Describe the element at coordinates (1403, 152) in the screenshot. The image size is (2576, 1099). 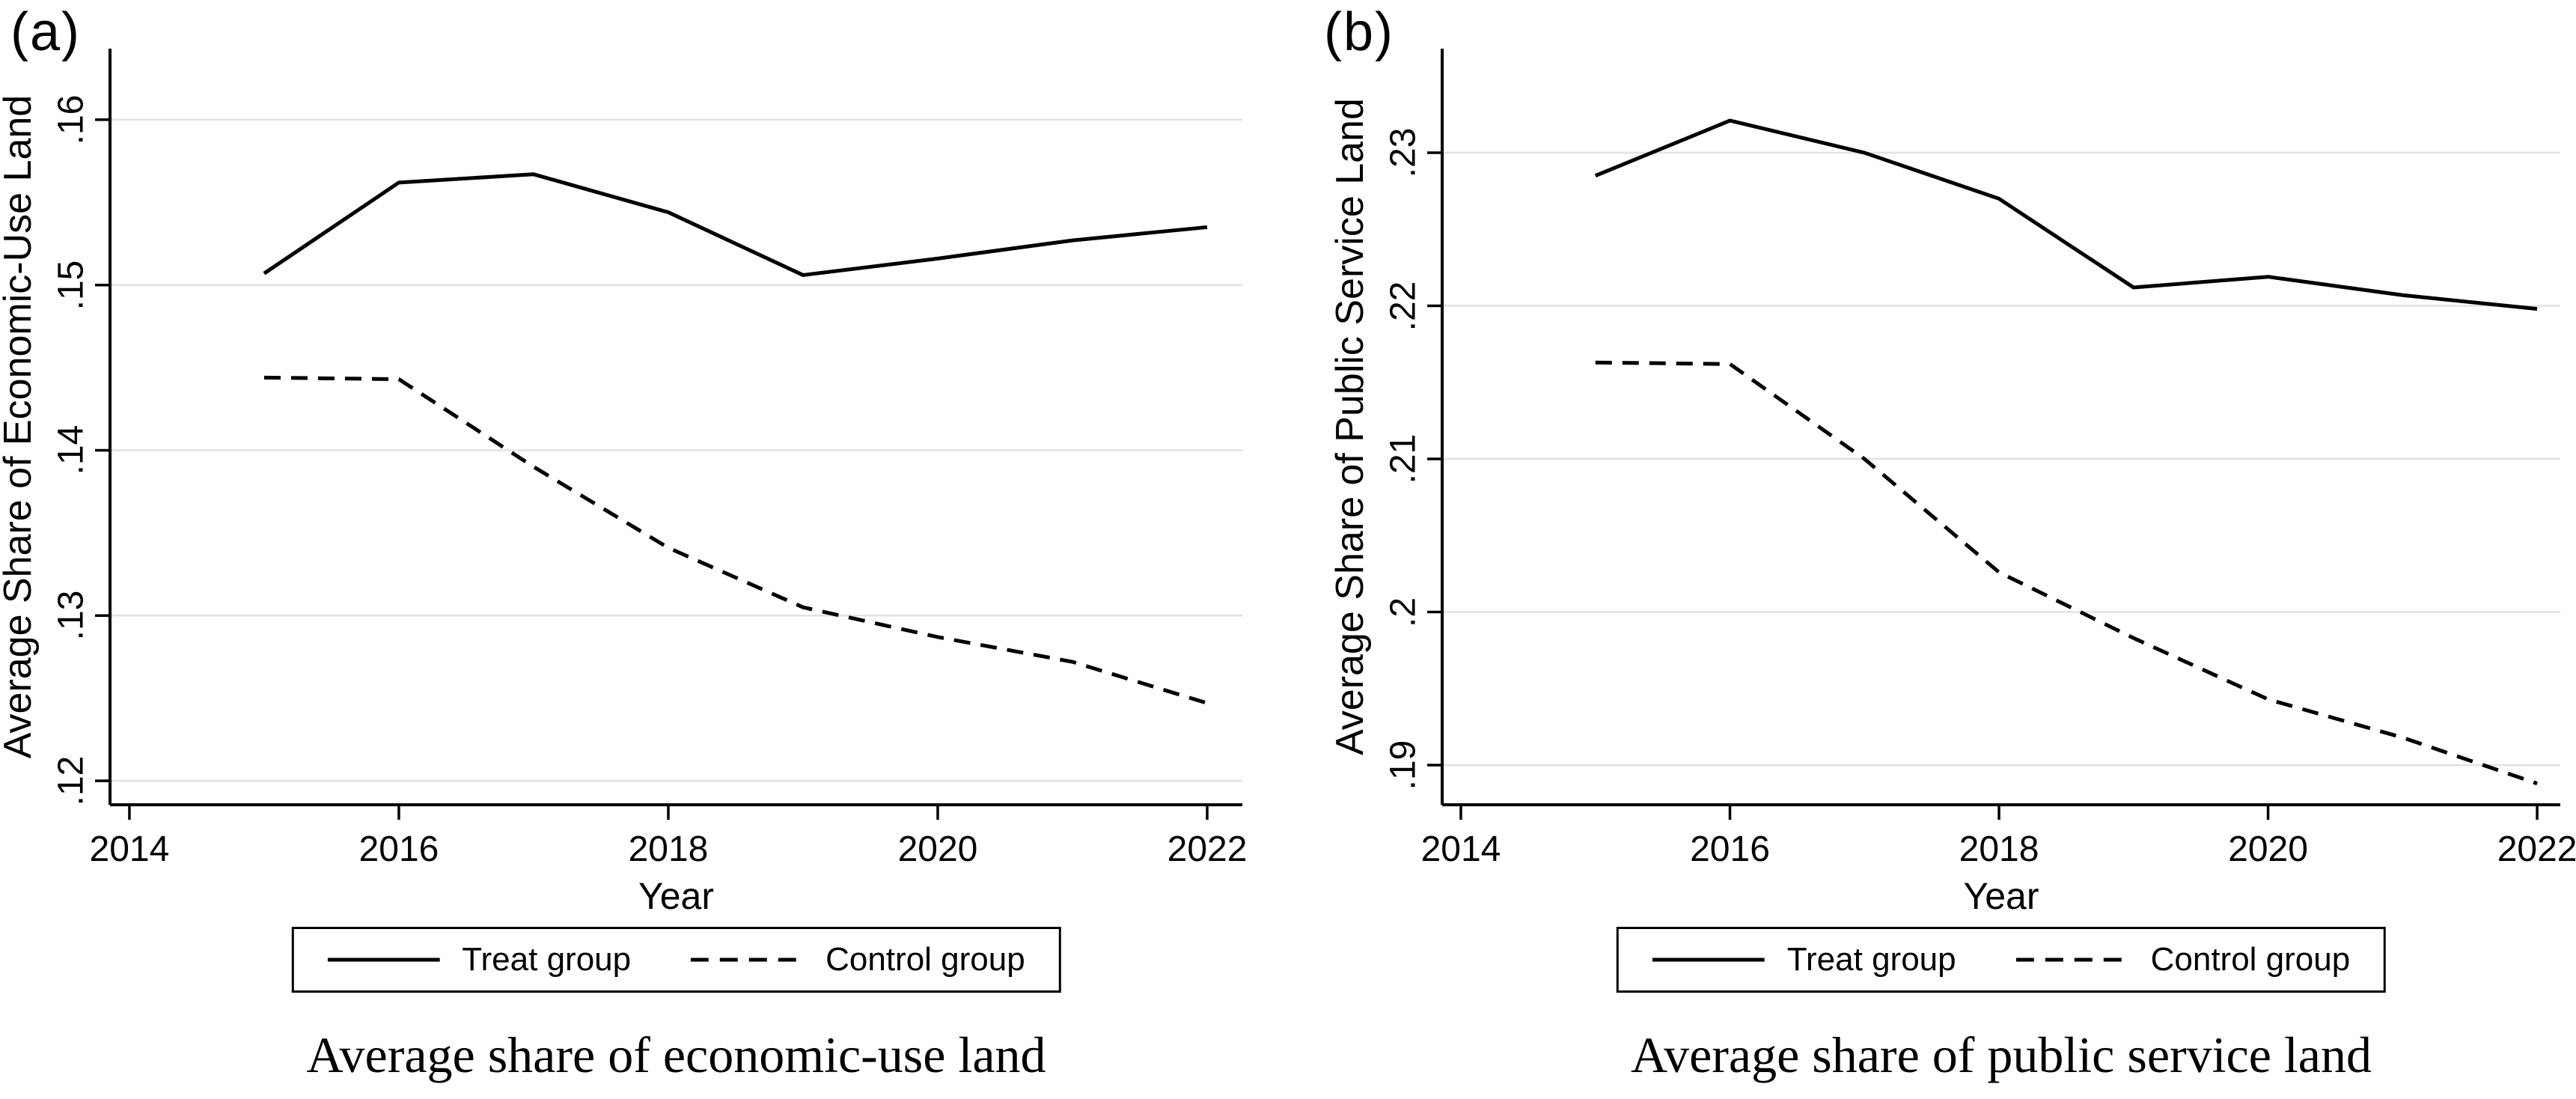
I see `y-tick-label: .23` at that location.